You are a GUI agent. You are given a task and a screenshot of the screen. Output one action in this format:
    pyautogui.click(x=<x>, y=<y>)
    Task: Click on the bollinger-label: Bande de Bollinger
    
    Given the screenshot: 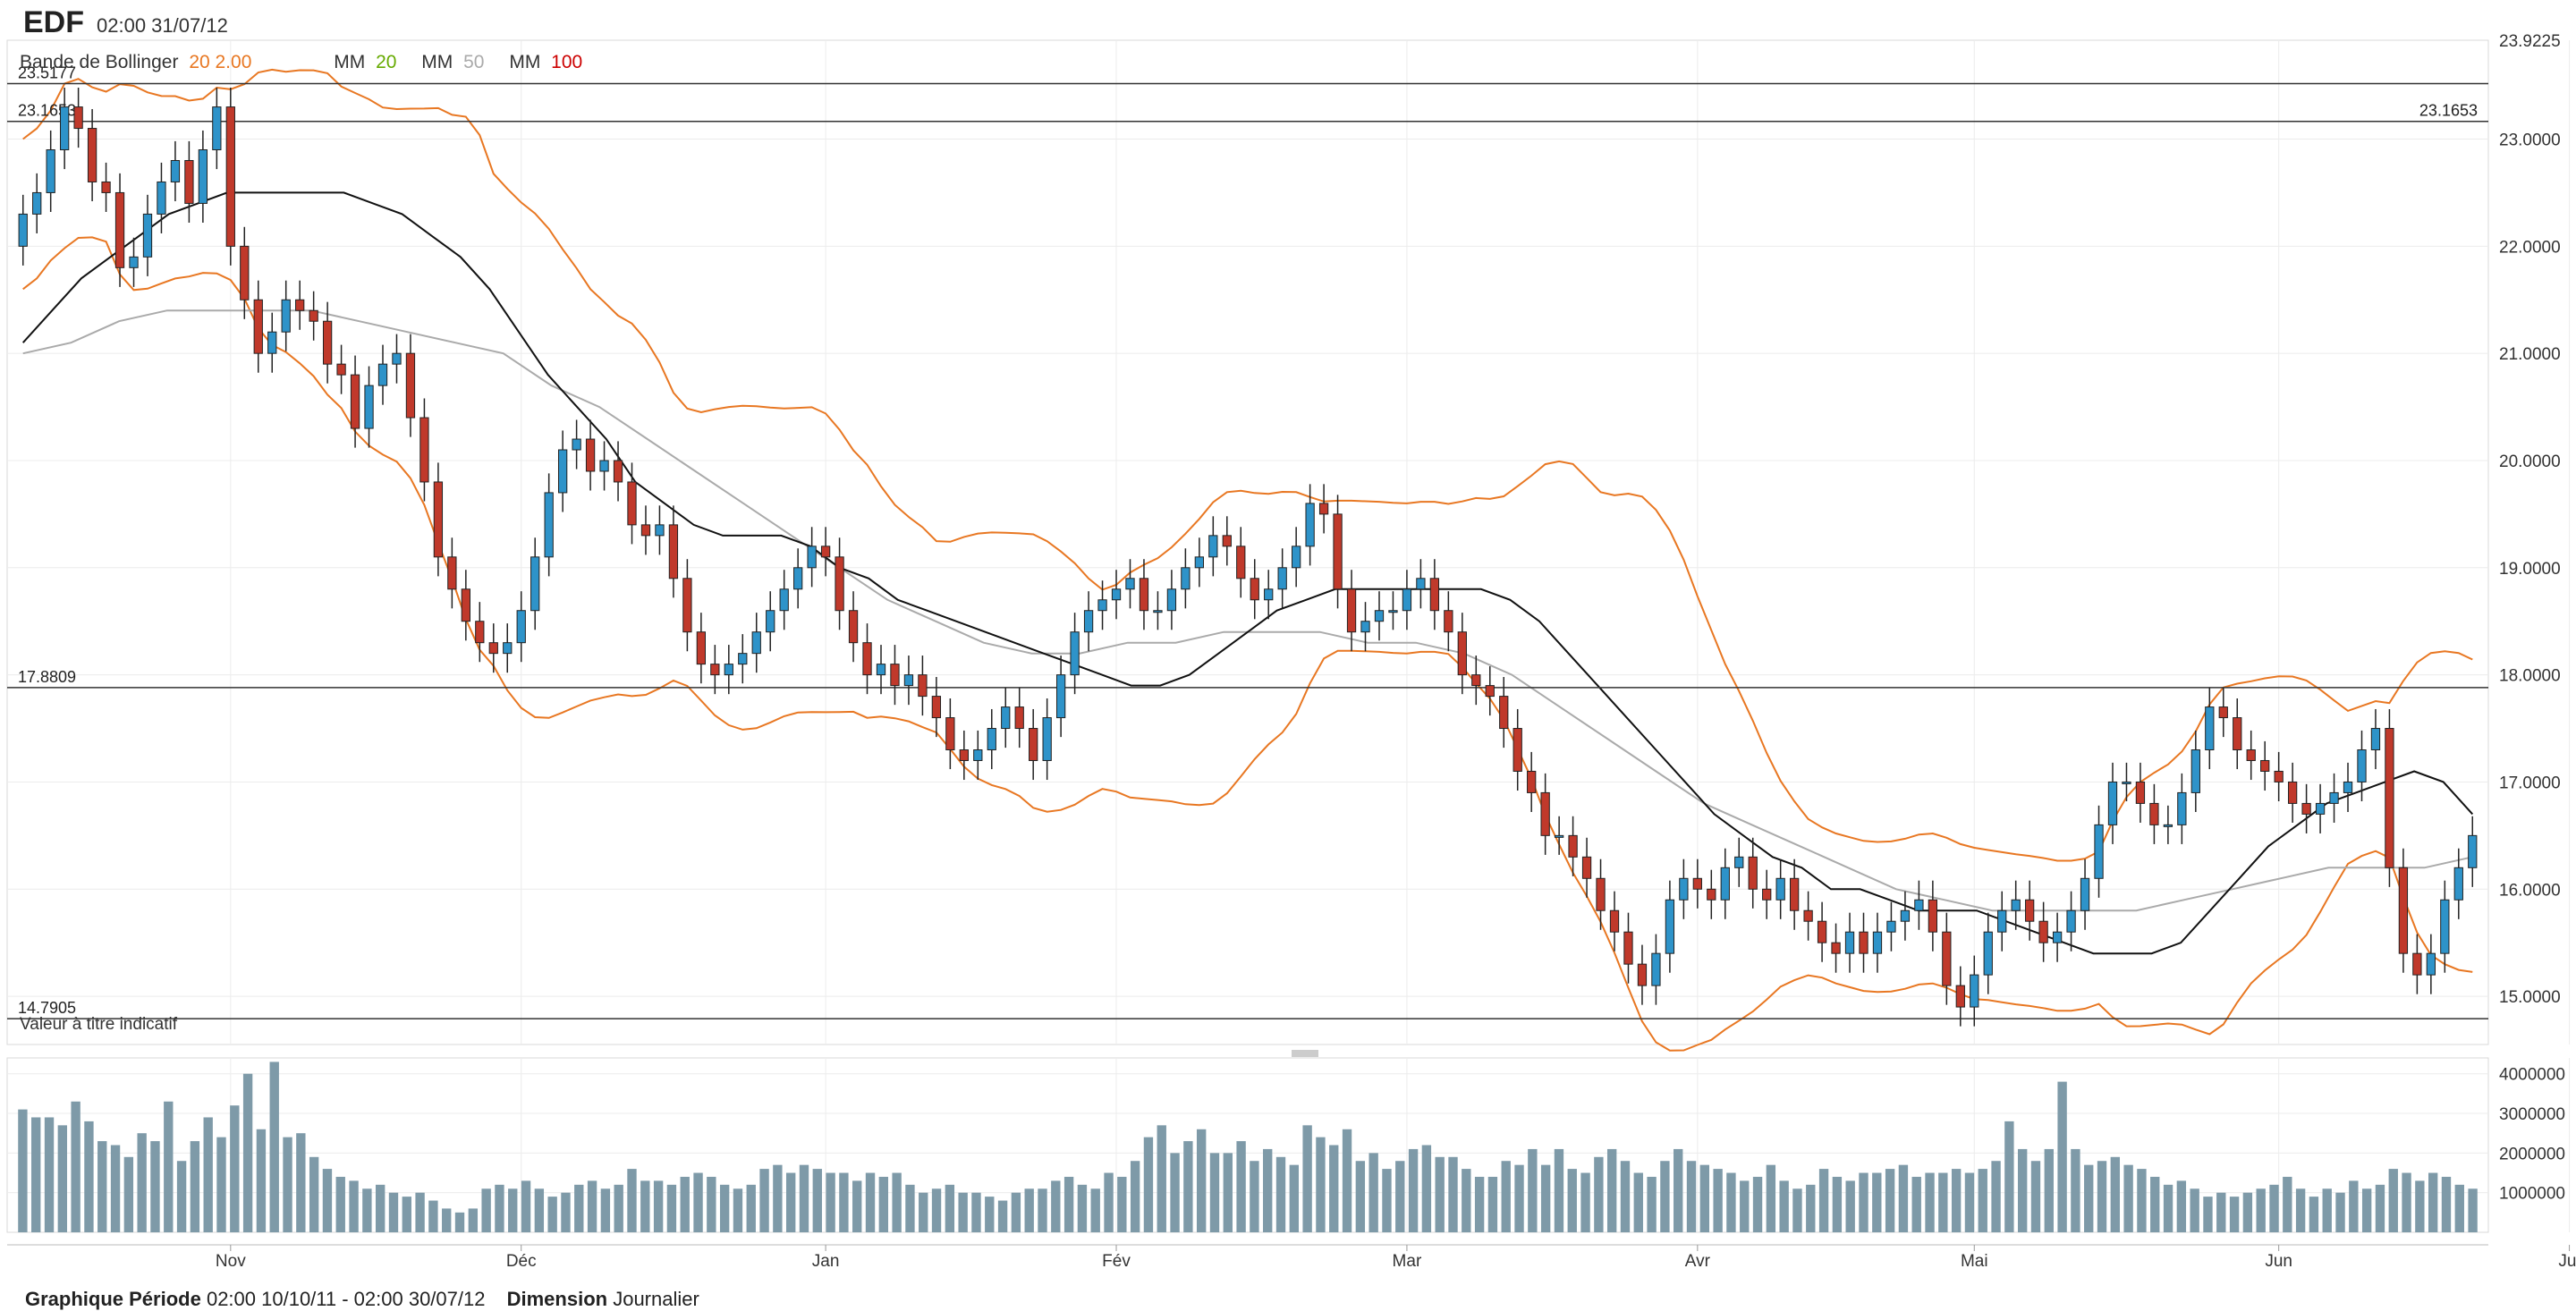 What is the action you would take?
    pyautogui.click(x=99, y=62)
    